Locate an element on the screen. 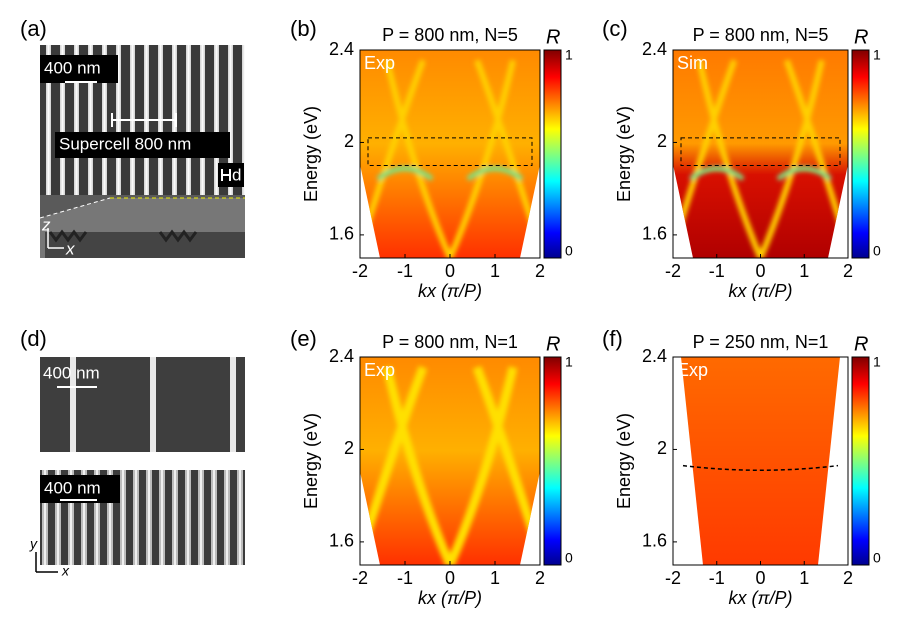 The width and height of the screenshot is (901, 625). panel-label: (b) is located at coordinates (303, 28).